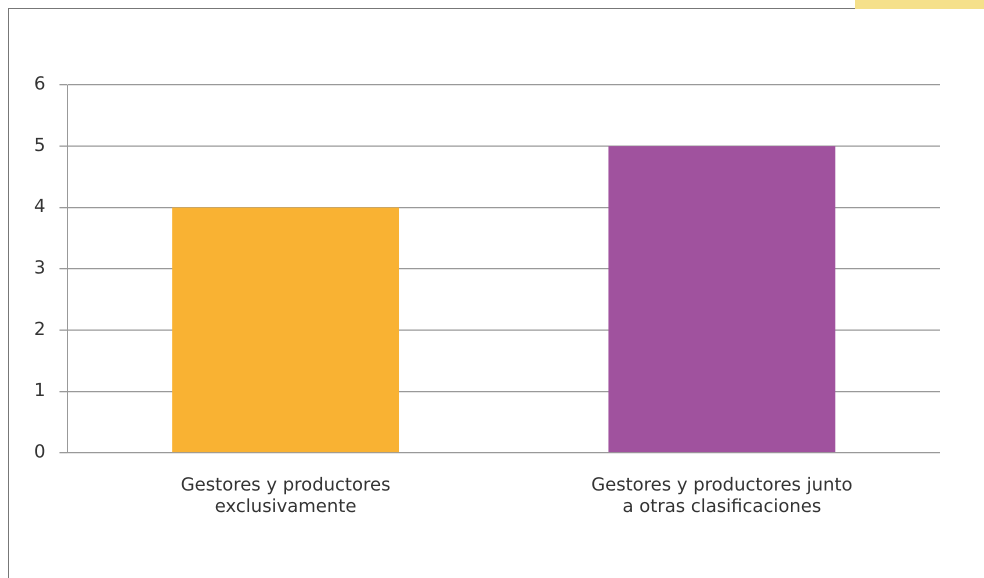 This screenshot has height=578, width=984. What do you see at coordinates (40, 145) in the screenshot?
I see `y-tick-label: 5` at bounding box center [40, 145].